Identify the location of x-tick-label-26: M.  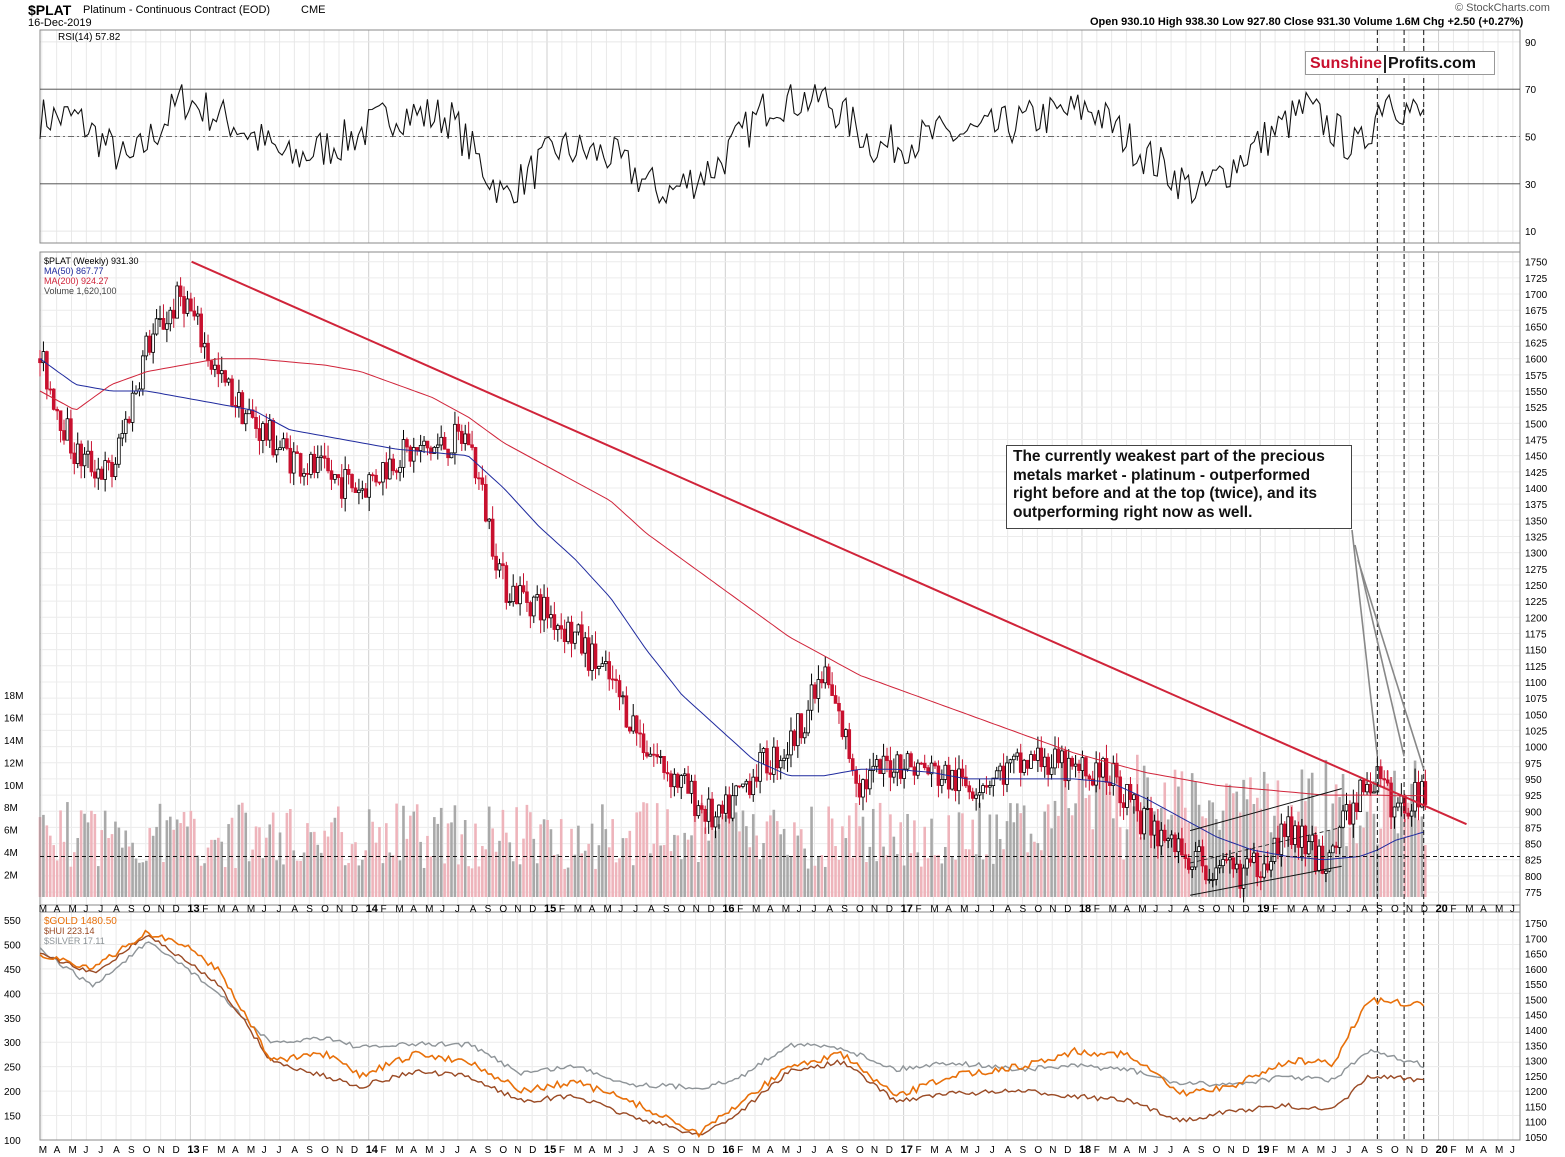
(429, 909).